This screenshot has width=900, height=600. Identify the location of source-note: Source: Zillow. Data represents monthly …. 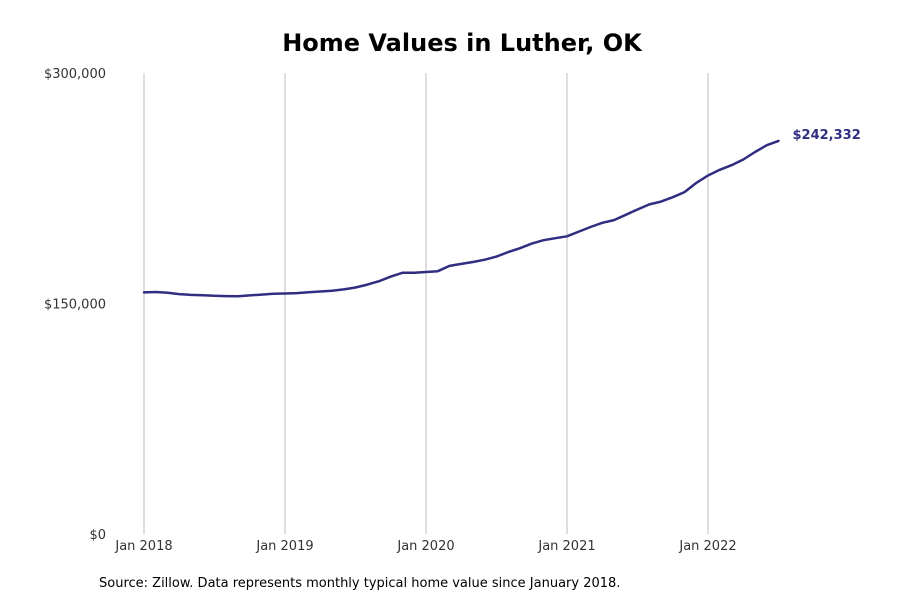
(359, 583).